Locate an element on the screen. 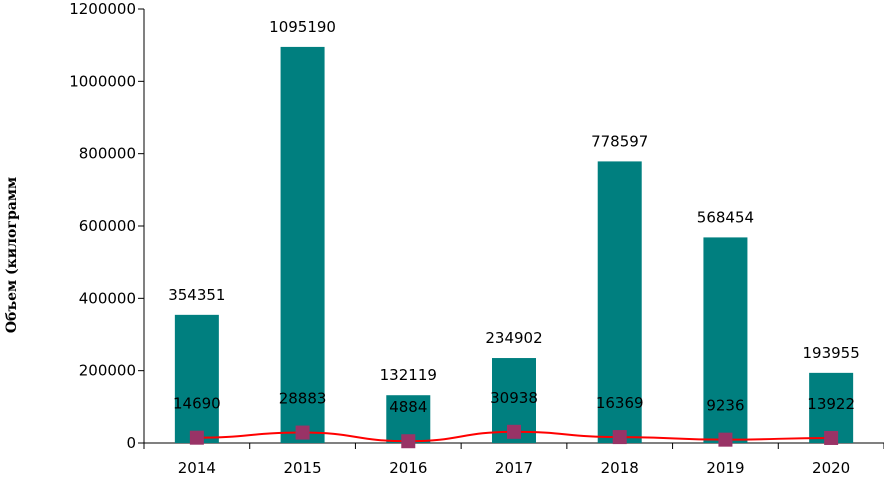  bar-data-label: 234902 is located at coordinates (513, 338).